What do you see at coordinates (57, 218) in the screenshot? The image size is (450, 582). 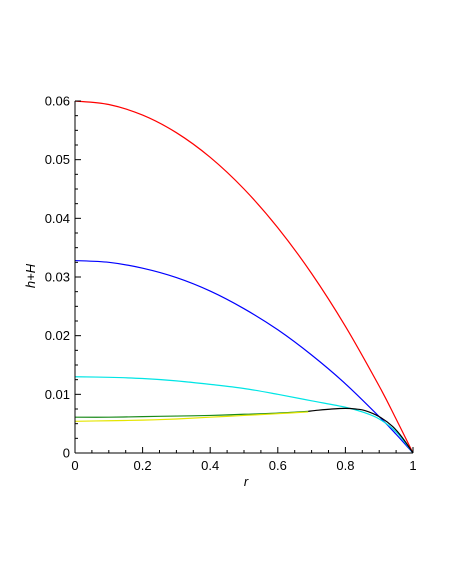 I see `y-tick-label: 0.04` at bounding box center [57, 218].